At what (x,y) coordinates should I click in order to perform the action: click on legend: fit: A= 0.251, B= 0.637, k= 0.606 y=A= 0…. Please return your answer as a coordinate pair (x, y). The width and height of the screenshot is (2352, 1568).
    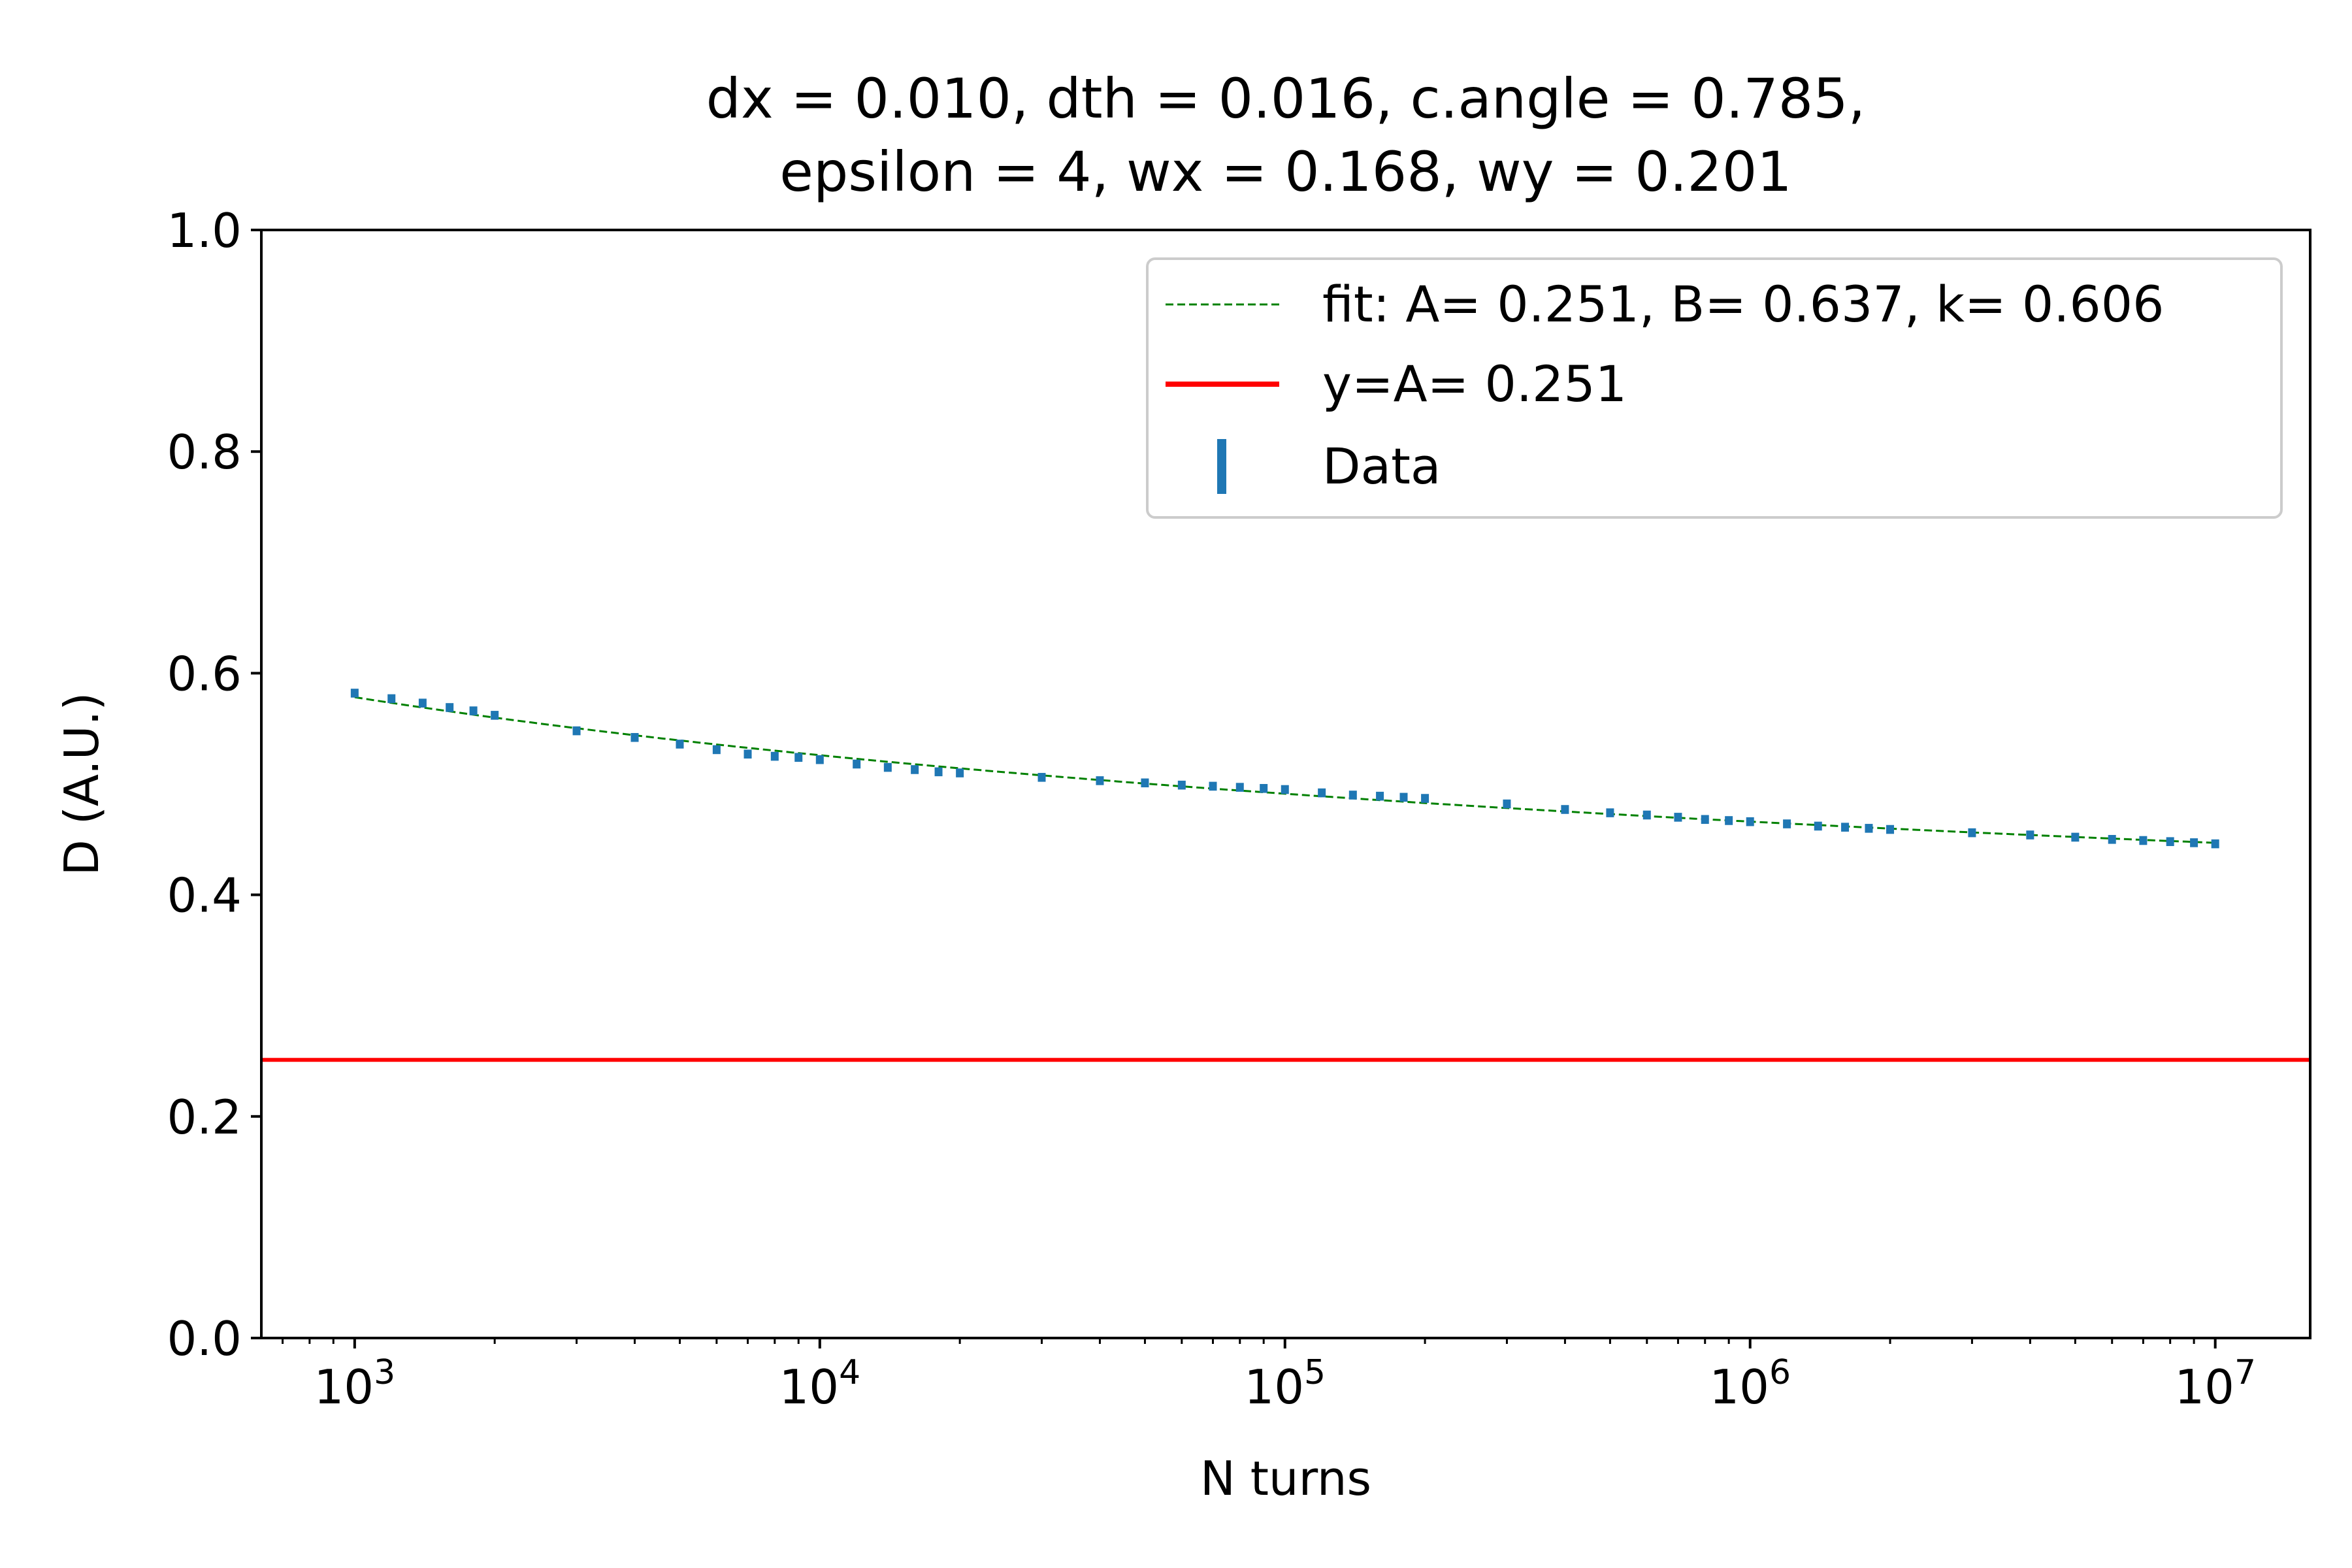
    Looking at the image, I should click on (1714, 388).